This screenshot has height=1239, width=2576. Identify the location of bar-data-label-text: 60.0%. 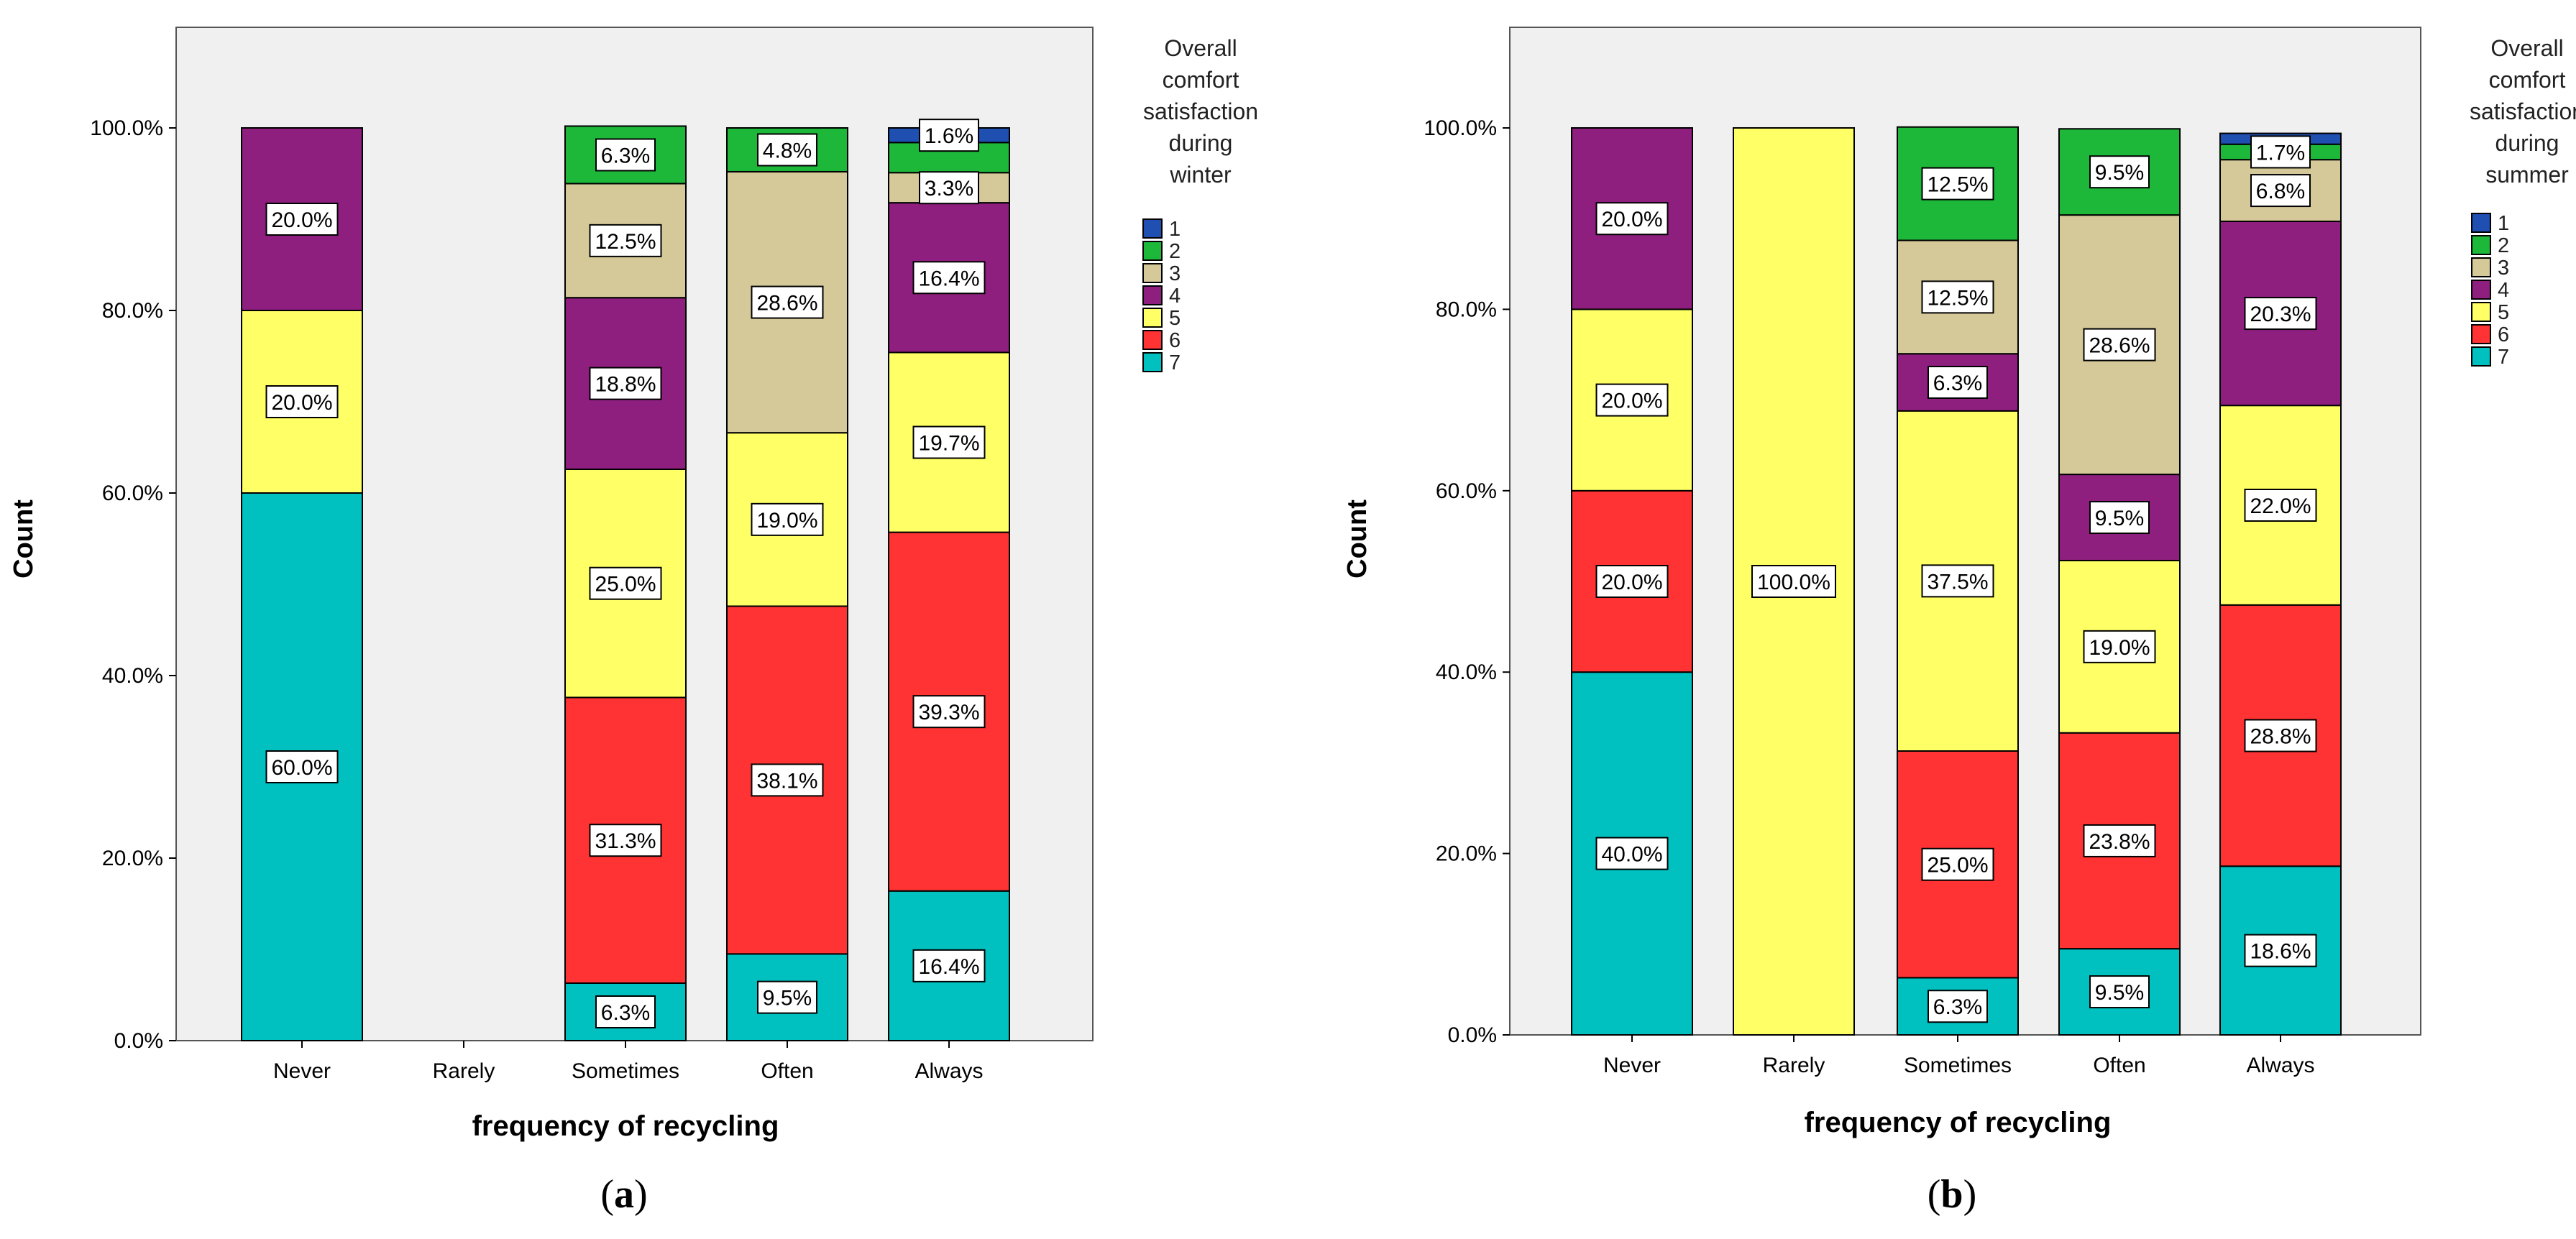
(301, 768).